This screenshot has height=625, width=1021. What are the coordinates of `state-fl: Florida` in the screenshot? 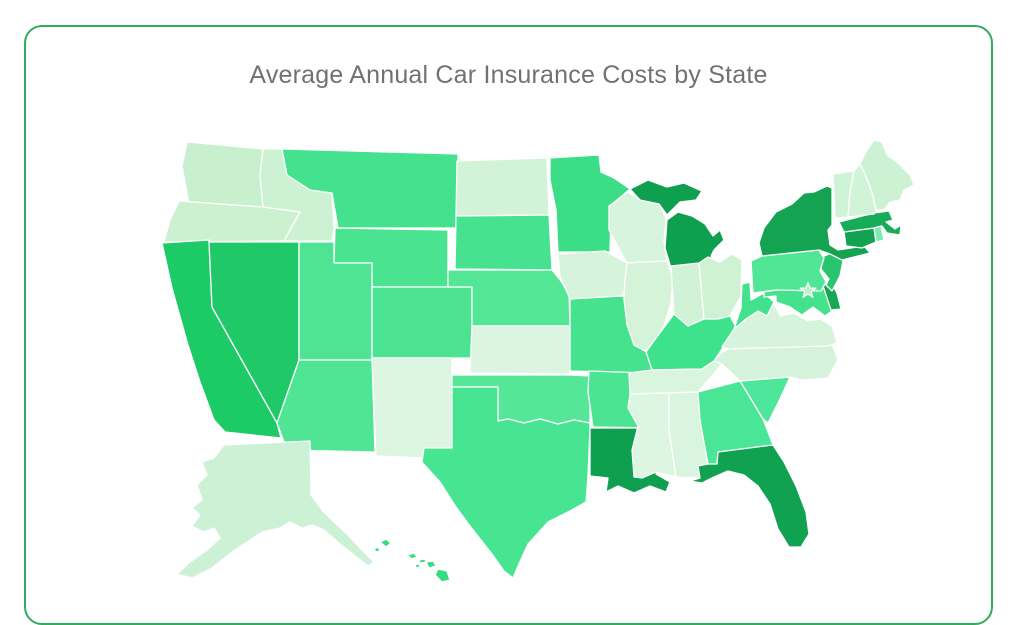 It's located at (749, 496).